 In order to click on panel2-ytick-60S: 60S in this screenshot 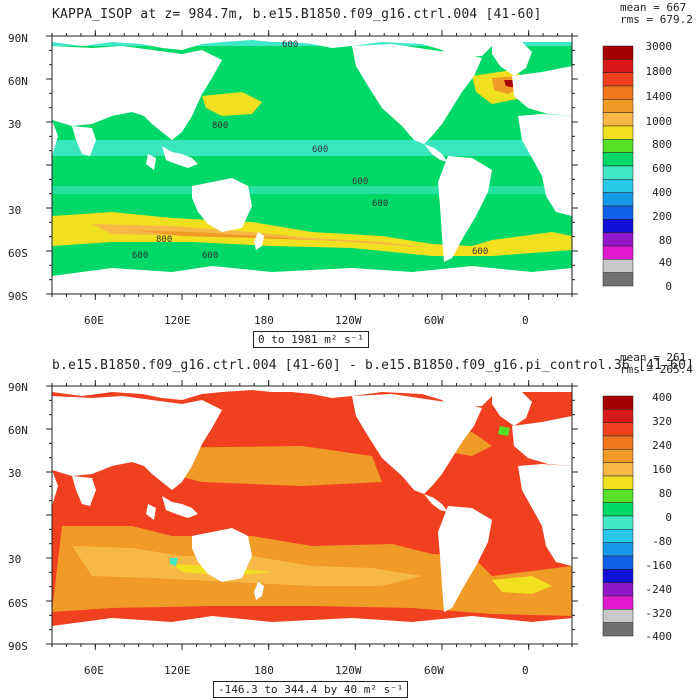, I will do `click(18, 603)`.